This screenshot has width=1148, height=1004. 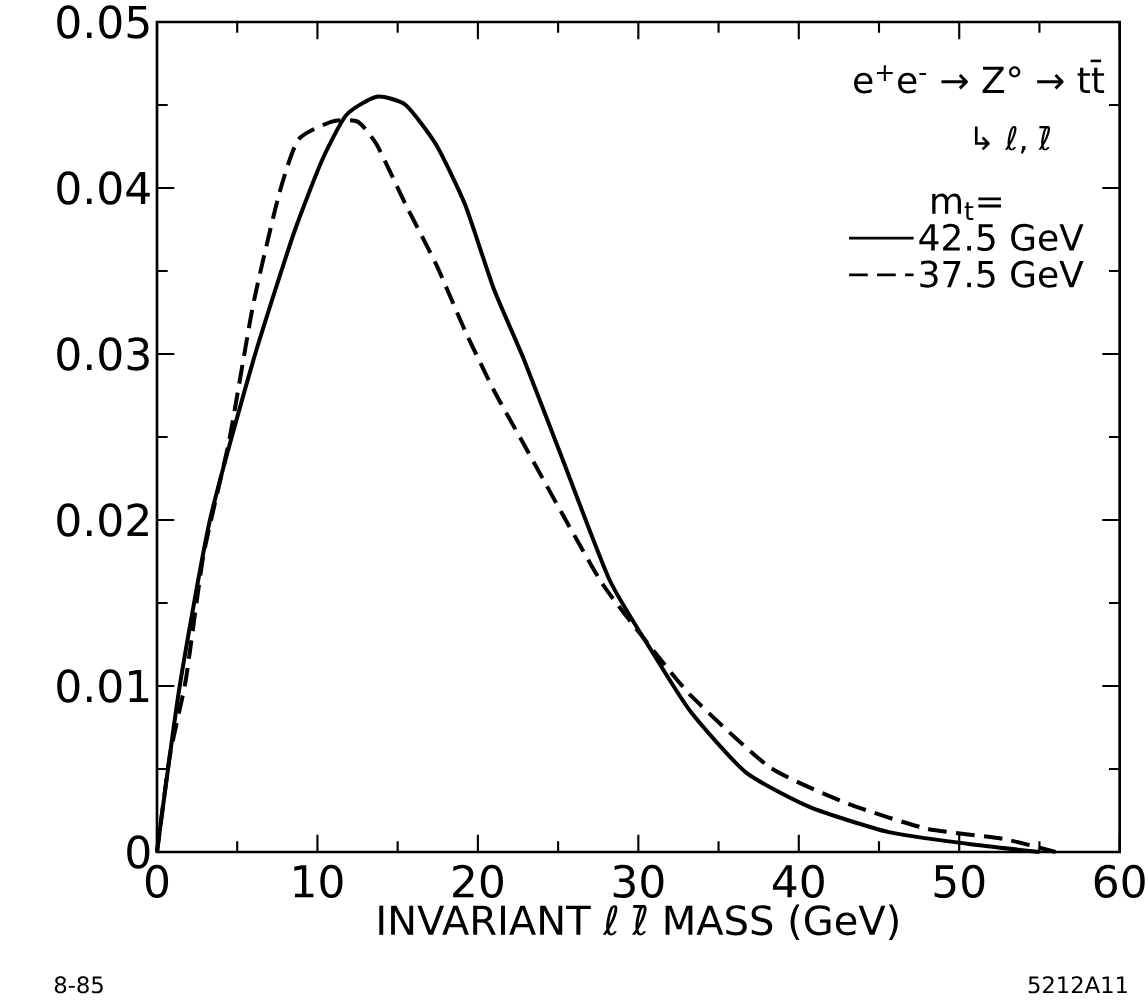 What do you see at coordinates (103, 686) in the screenshot?
I see `y-tick-label: 0.01` at bounding box center [103, 686].